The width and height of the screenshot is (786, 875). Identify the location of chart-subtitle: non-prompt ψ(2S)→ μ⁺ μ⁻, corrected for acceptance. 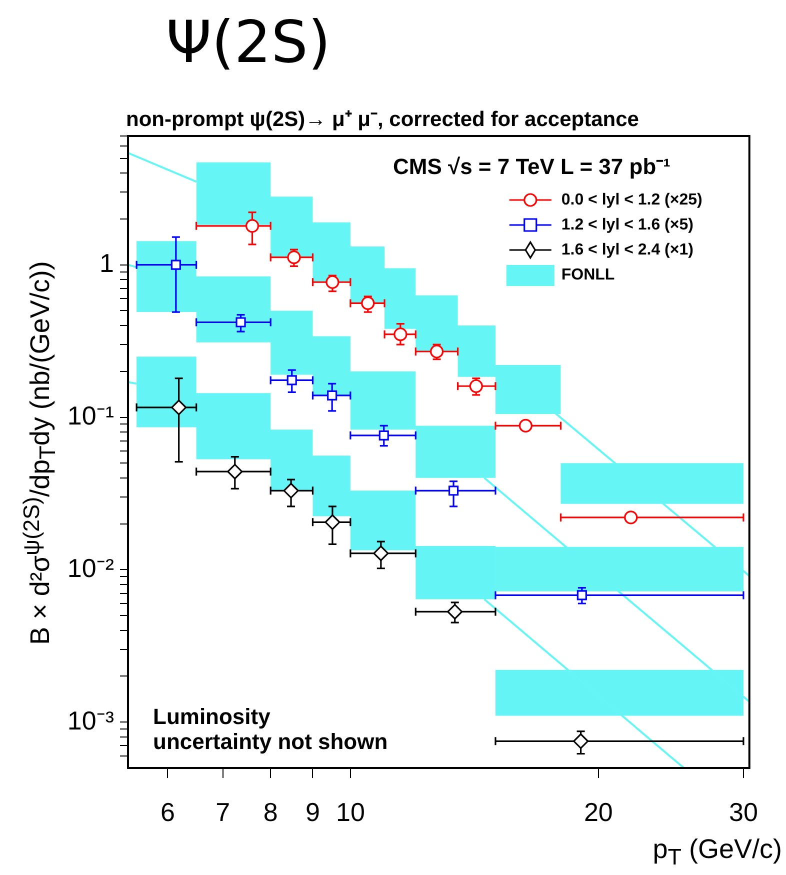
(382, 119).